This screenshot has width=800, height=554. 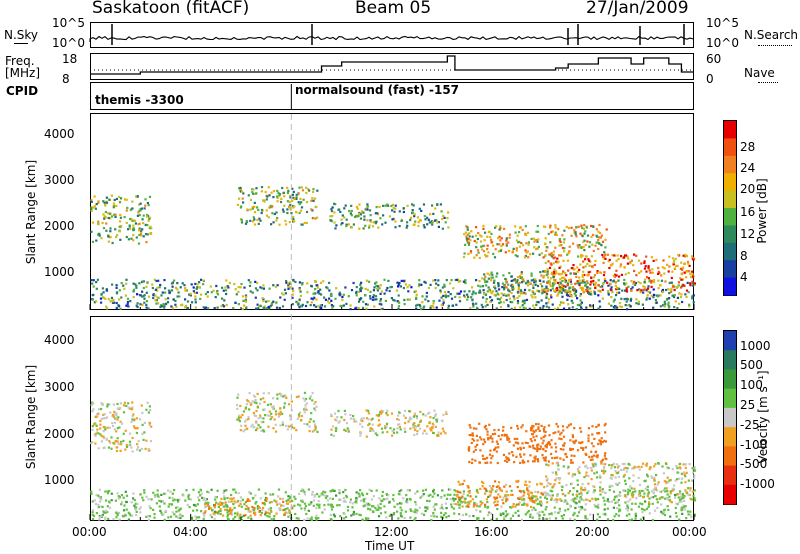 I want to click on cpid-mode-2: normalsound (fast) -157, so click(x=377, y=90).